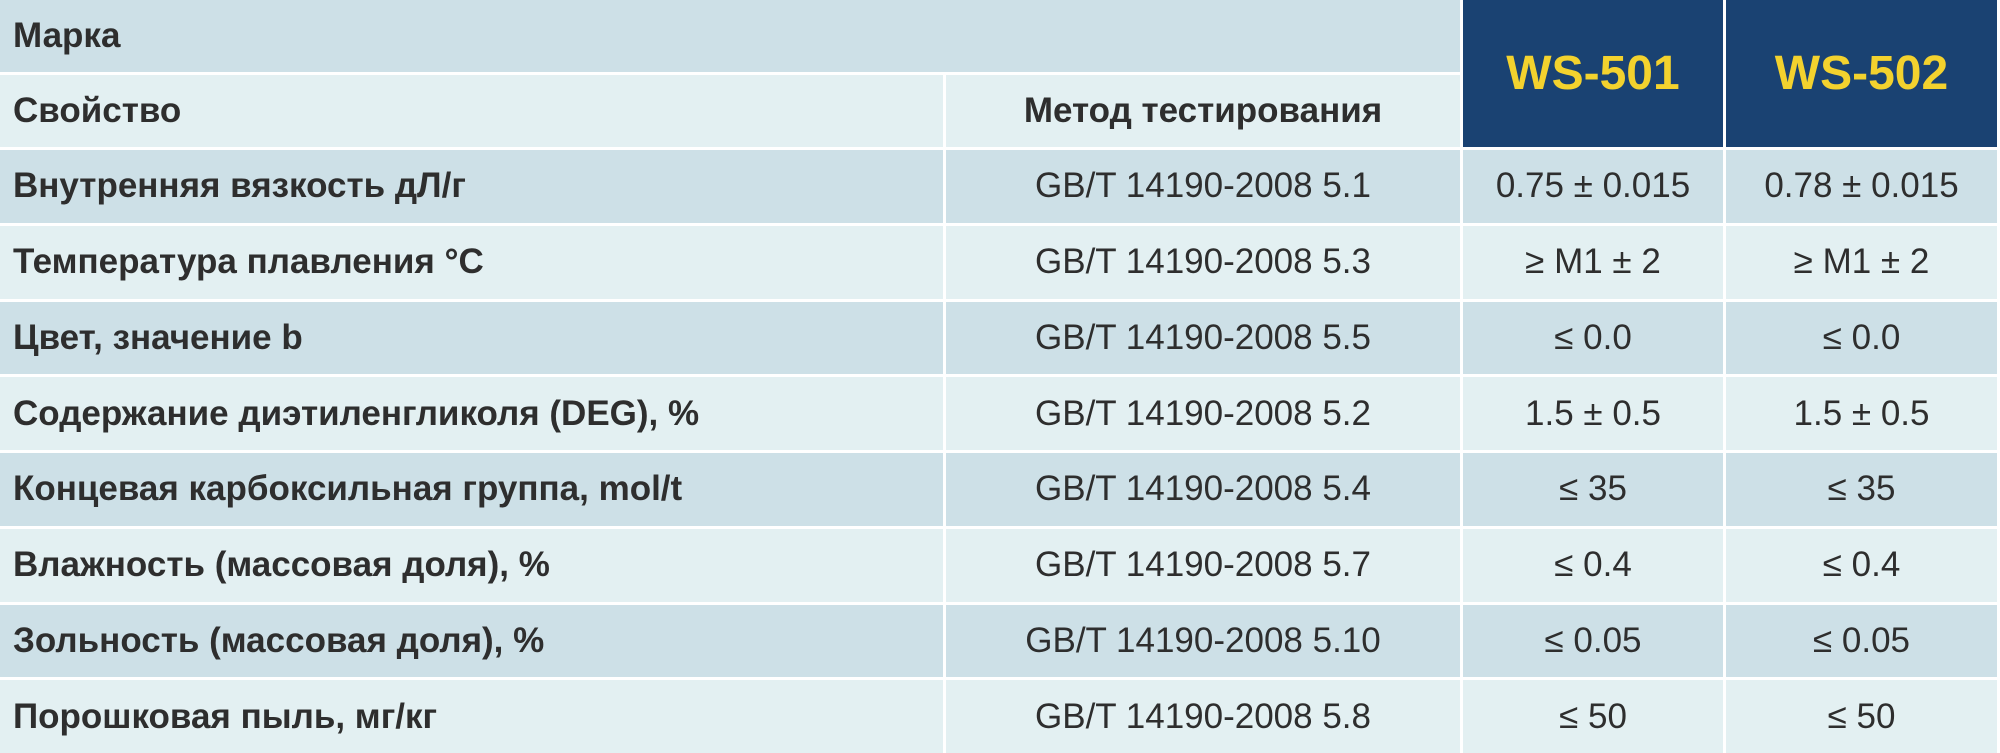 The width and height of the screenshot is (2000, 753). I want to click on property-name: Температура плавления °C, so click(471, 262).